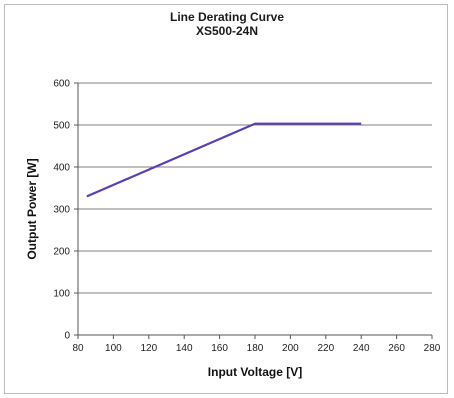  Describe the element at coordinates (325, 348) in the screenshot. I see `x-tick-label: 220` at that location.